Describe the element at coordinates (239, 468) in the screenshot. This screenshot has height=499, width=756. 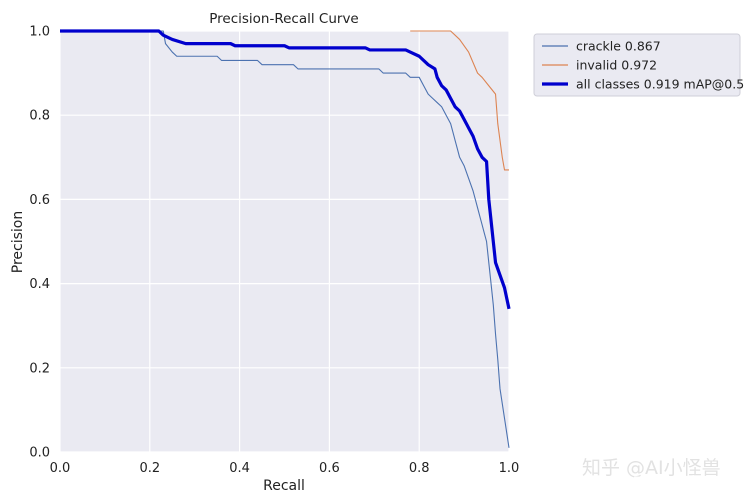
I see `x-tick-label: 0.4` at that location.